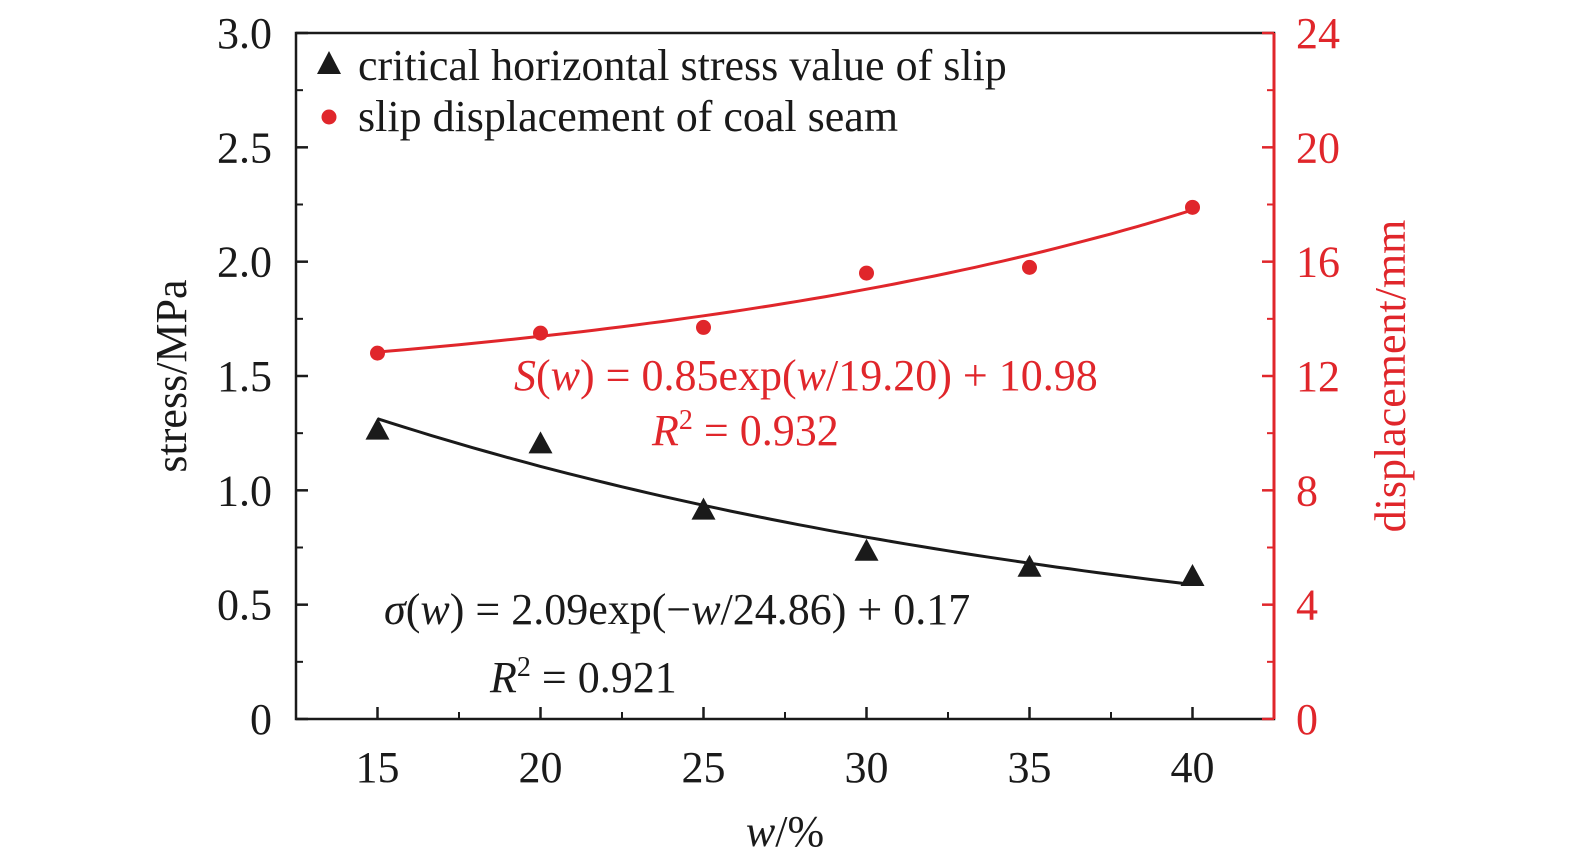 Image resolution: width=1575 pixels, height=864 pixels. I want to click on r2-sigma-value: = 0.921, so click(604, 677).